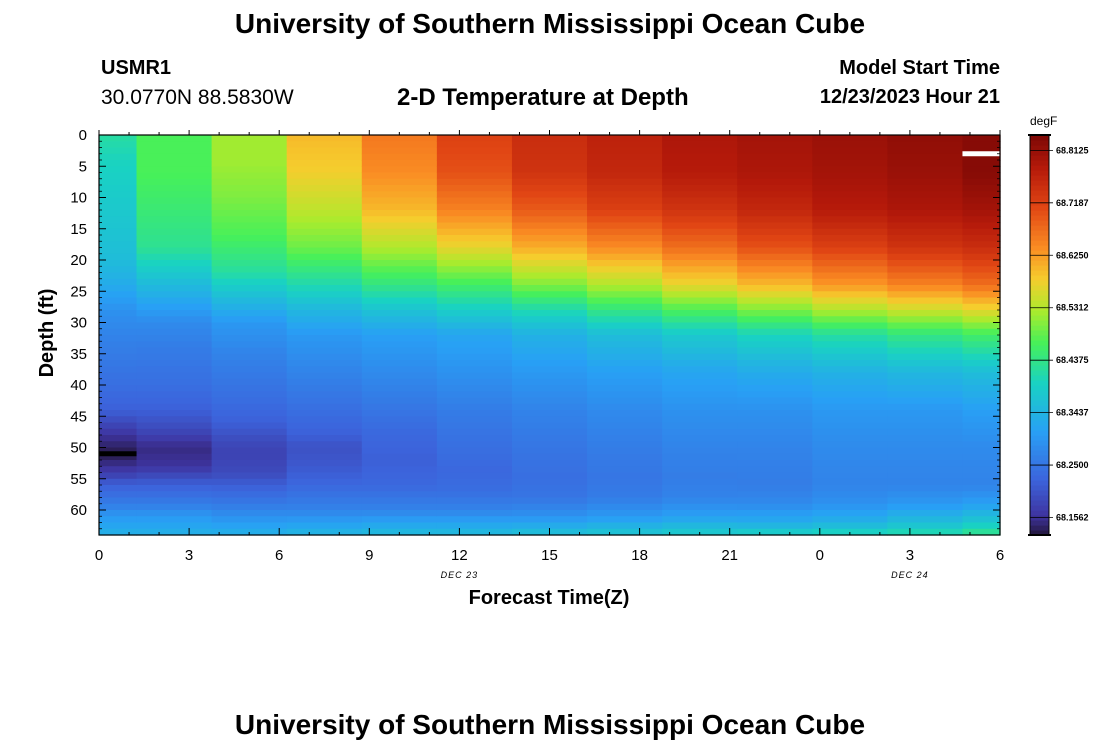  Describe the element at coordinates (700, 507) in the screenshot. I see `heat-cell-col8-d59` at that location.